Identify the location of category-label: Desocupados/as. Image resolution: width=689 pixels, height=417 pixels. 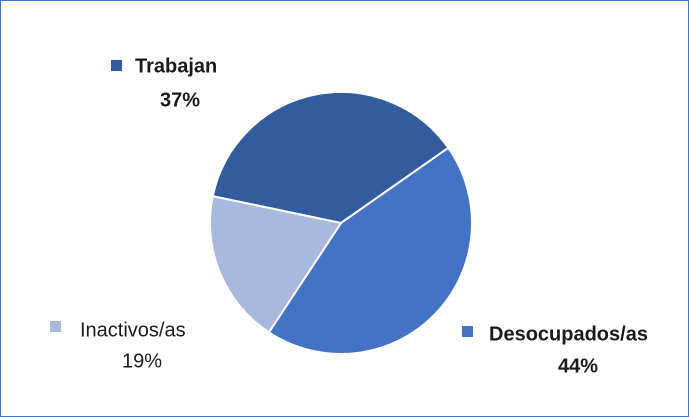
(568, 334).